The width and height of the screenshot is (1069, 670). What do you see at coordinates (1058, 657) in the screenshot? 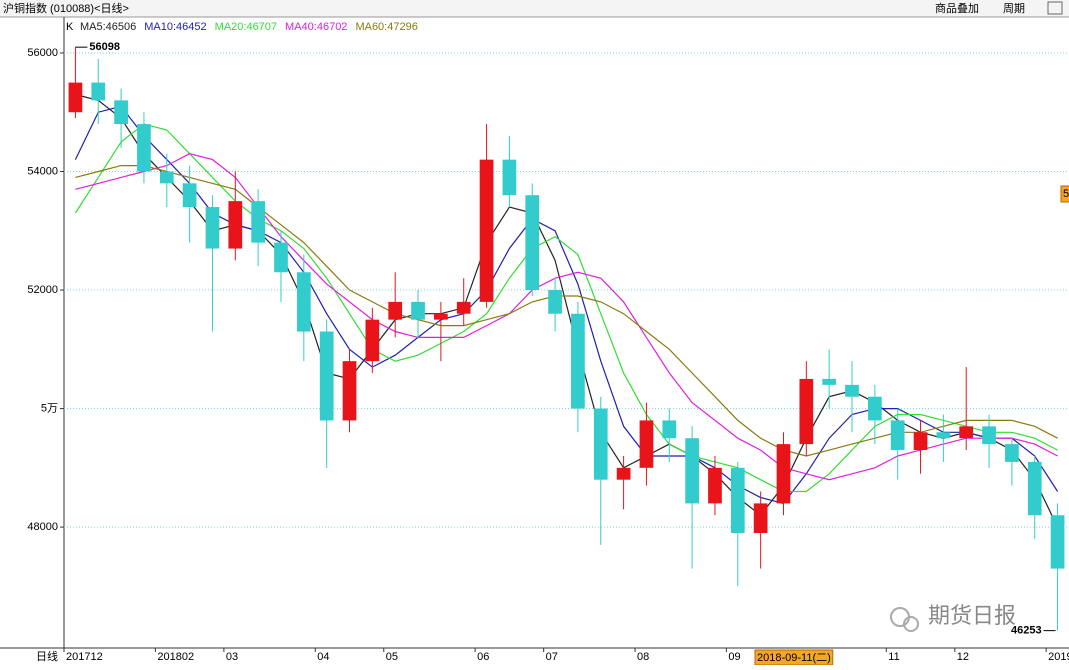
I see `x-tick-label: 201901` at bounding box center [1058, 657].